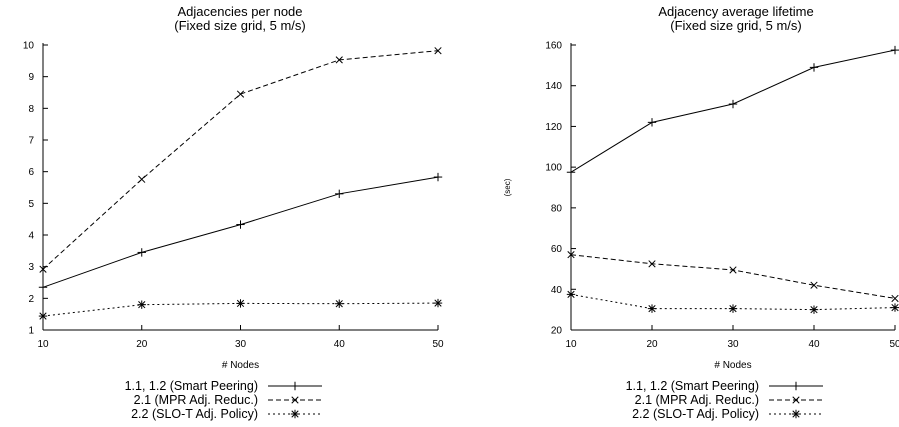 Image resolution: width=899 pixels, height=427 pixels. Describe the element at coordinates (735, 11) in the screenshot. I see `chart-title: Adjacency average lifetime` at that location.